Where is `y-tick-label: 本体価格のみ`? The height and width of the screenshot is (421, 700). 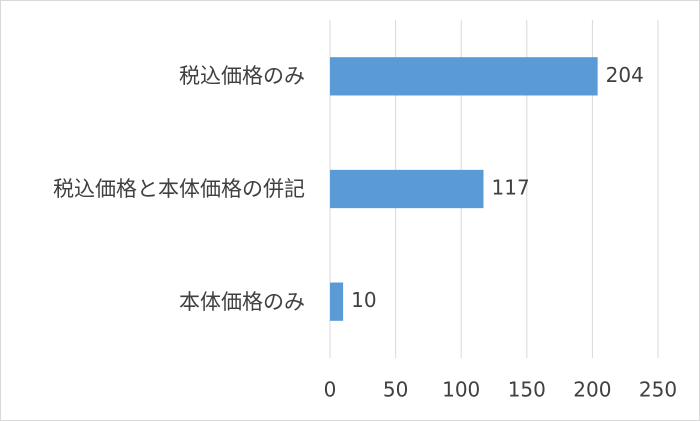 y-tick-label: 本体価格のみ is located at coordinates (242, 301).